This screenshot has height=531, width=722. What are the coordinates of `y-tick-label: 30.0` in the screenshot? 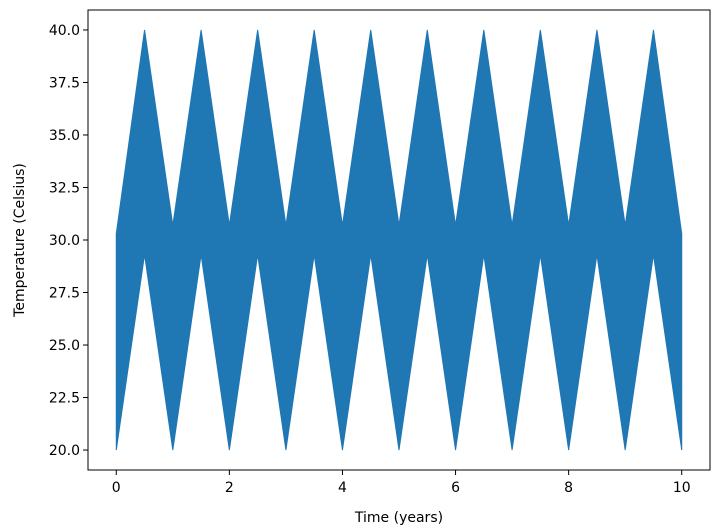 It's located at (64, 241).